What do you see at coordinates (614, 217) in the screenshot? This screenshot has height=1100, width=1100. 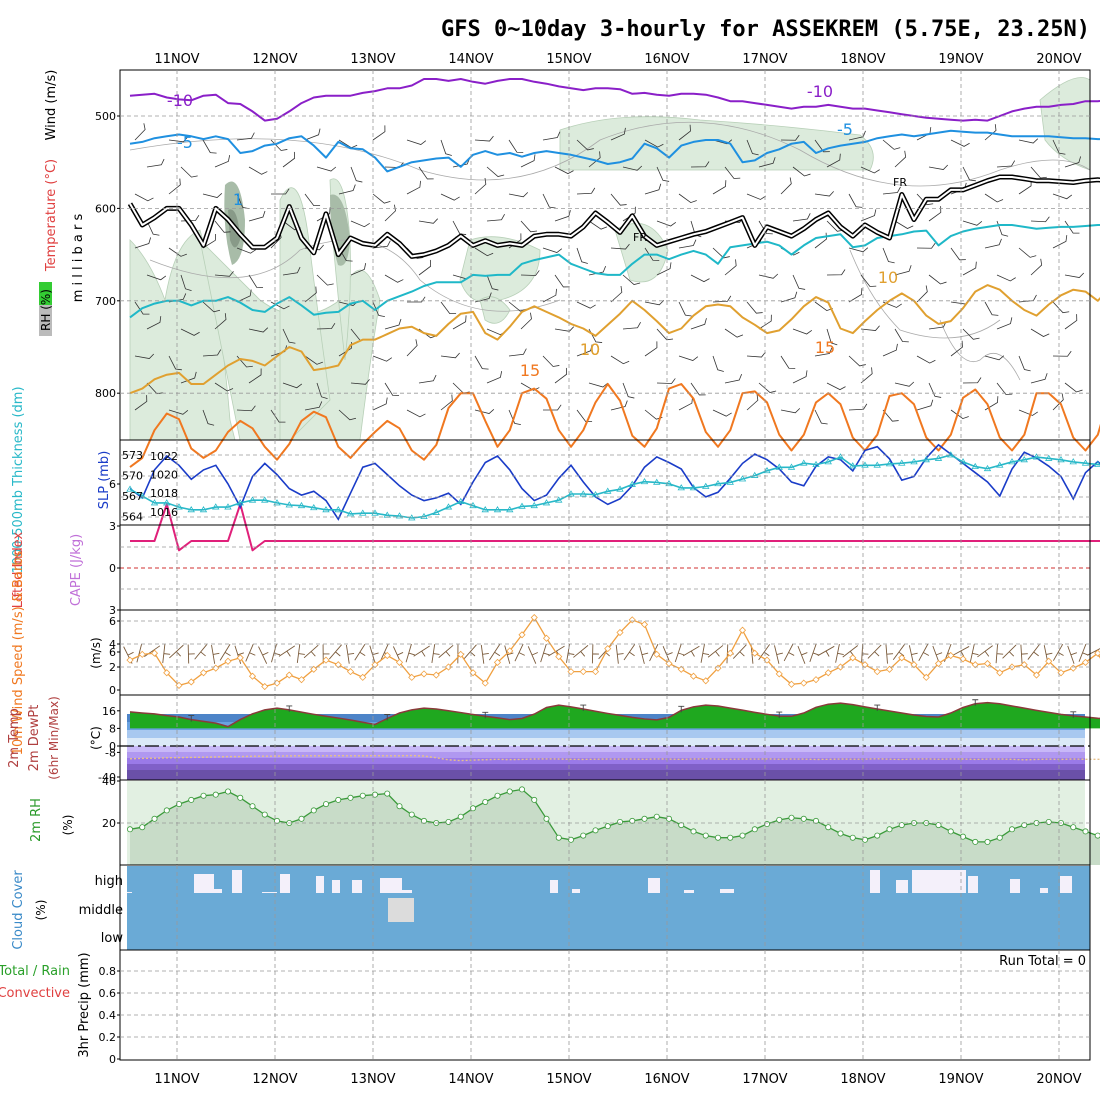 I see `freezing-level-line-inner` at bounding box center [614, 217].